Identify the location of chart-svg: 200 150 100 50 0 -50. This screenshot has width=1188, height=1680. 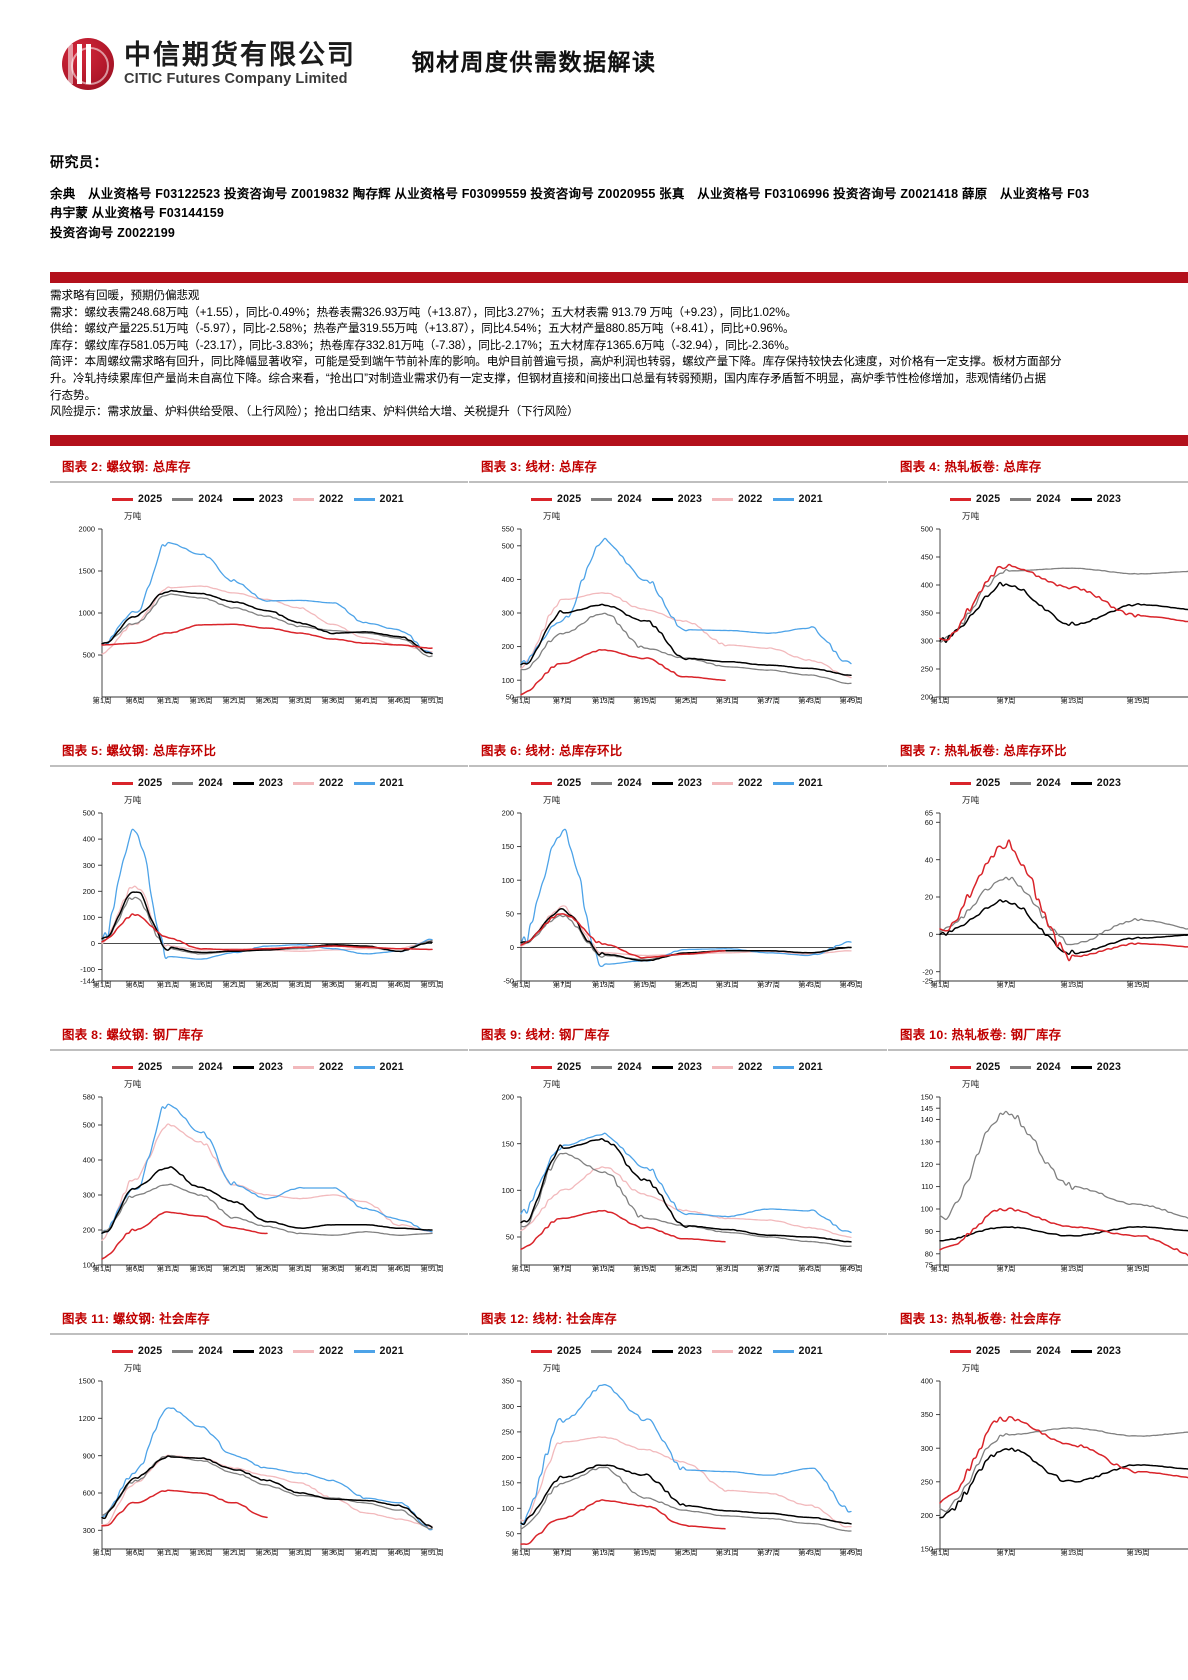
(679, 897).